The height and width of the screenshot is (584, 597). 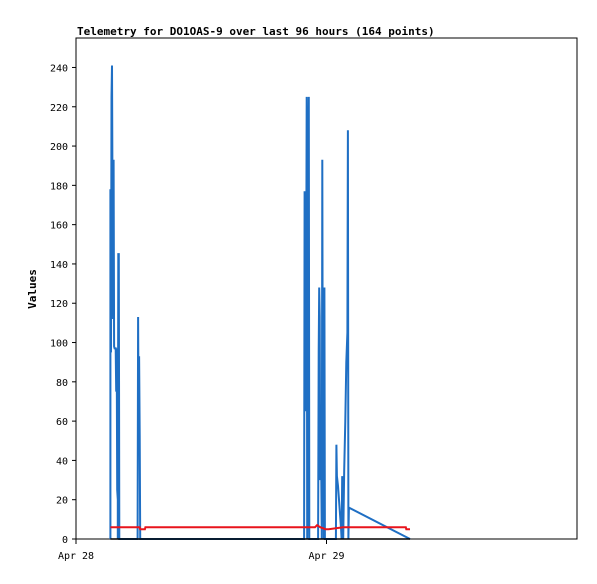 What do you see at coordinates (59, 68) in the screenshot?
I see `y-tick-label: 240` at bounding box center [59, 68].